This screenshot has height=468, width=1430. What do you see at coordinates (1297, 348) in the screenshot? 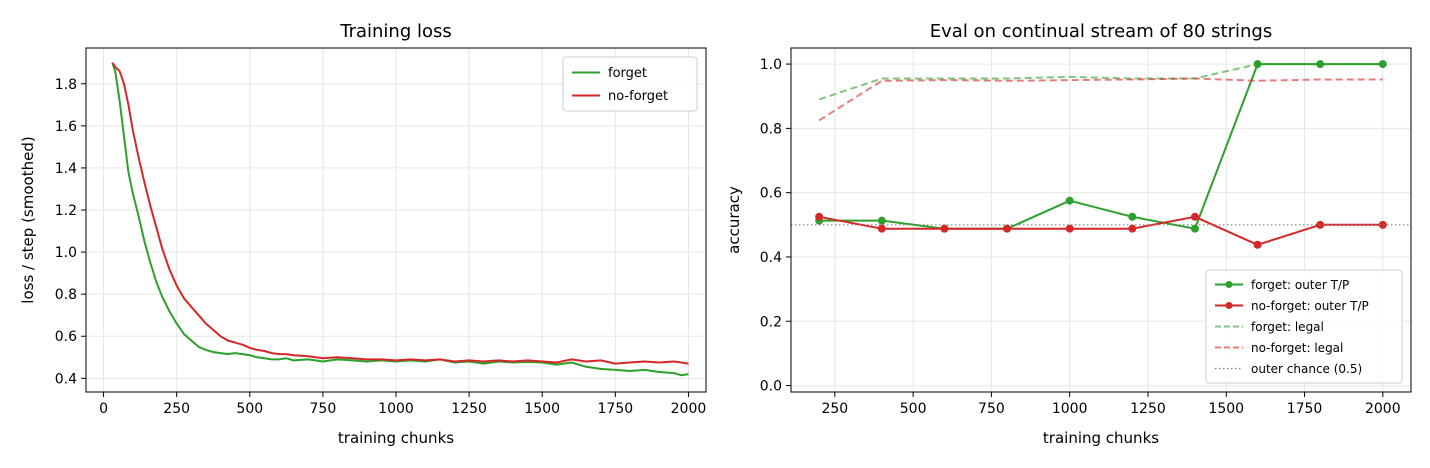
I see `legend-label: no-forget: legal` at bounding box center [1297, 348].